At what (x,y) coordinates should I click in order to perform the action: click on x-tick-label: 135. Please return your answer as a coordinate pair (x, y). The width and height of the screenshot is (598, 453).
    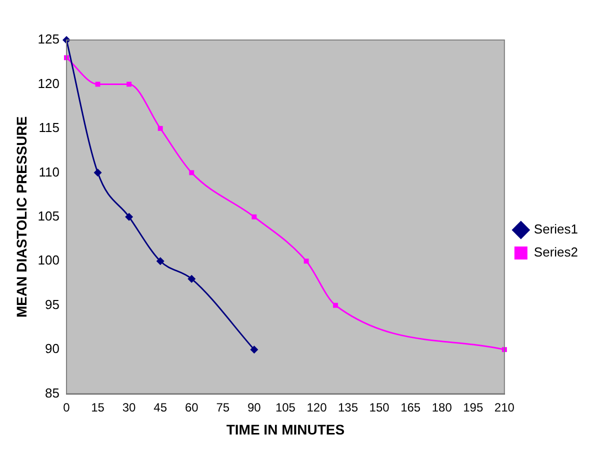
    Looking at the image, I should click on (348, 407).